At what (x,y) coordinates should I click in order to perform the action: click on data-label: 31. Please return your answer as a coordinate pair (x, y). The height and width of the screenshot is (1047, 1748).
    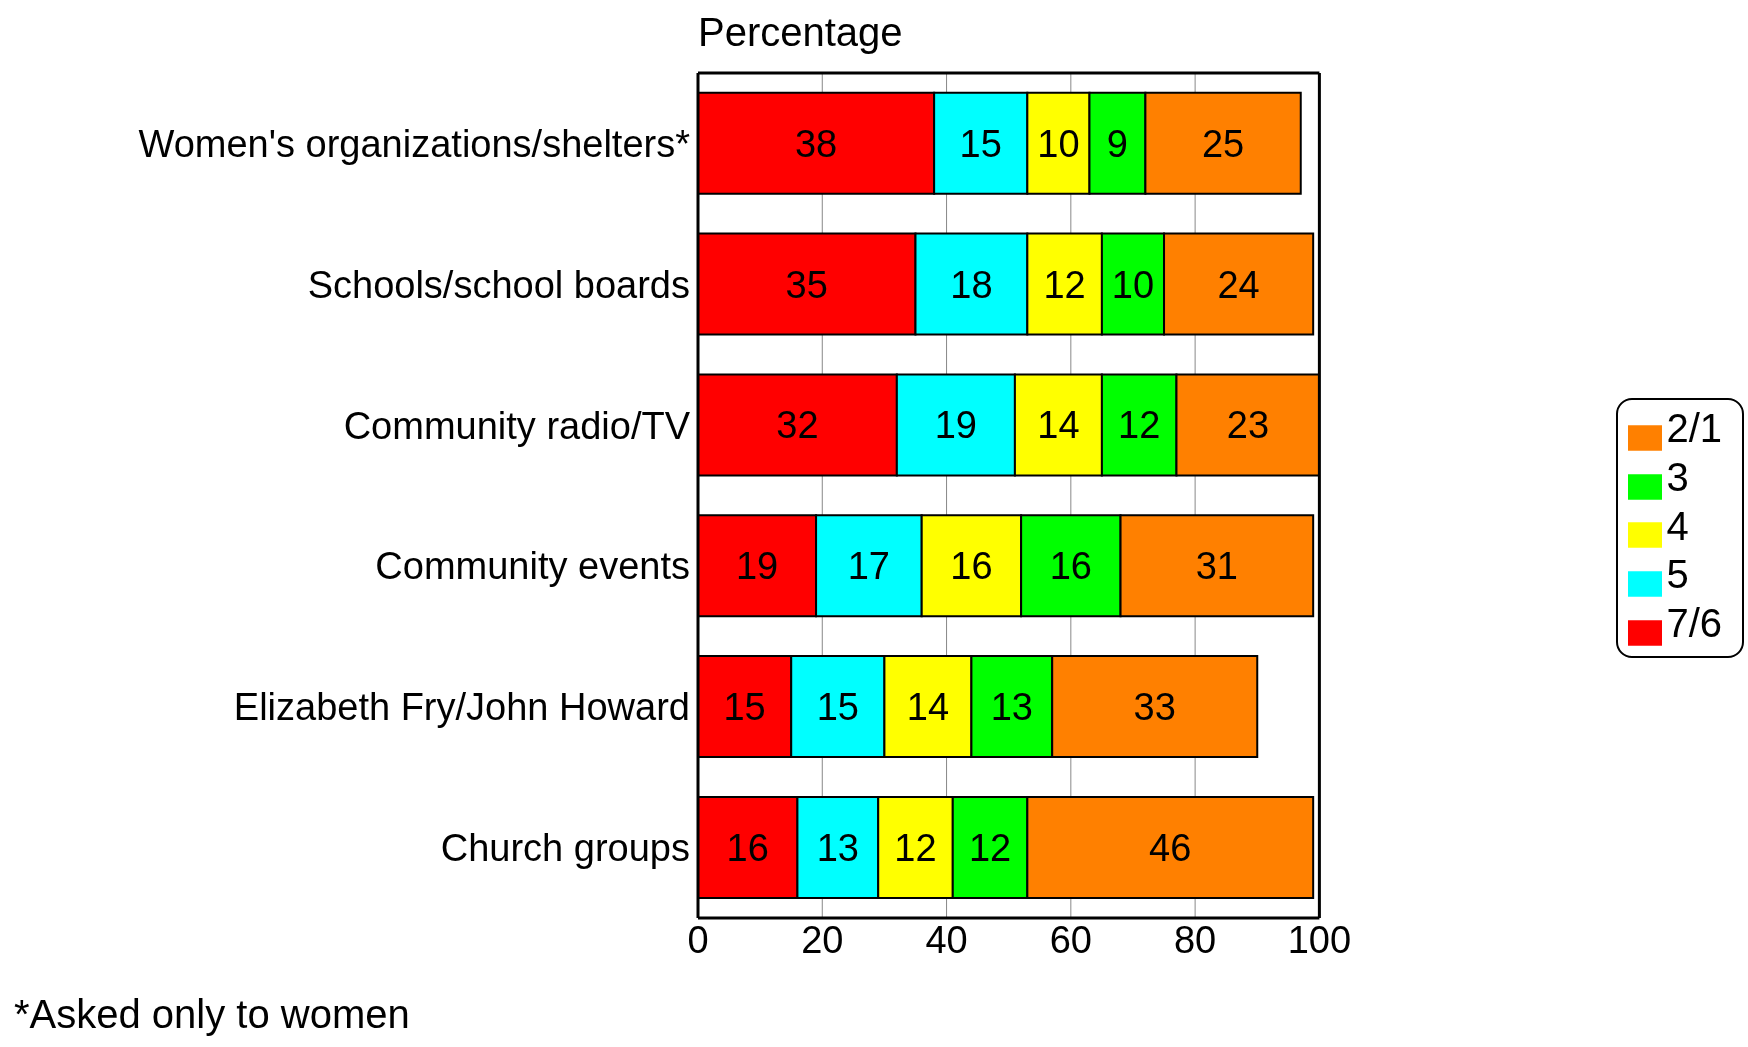
    Looking at the image, I should click on (1216, 566).